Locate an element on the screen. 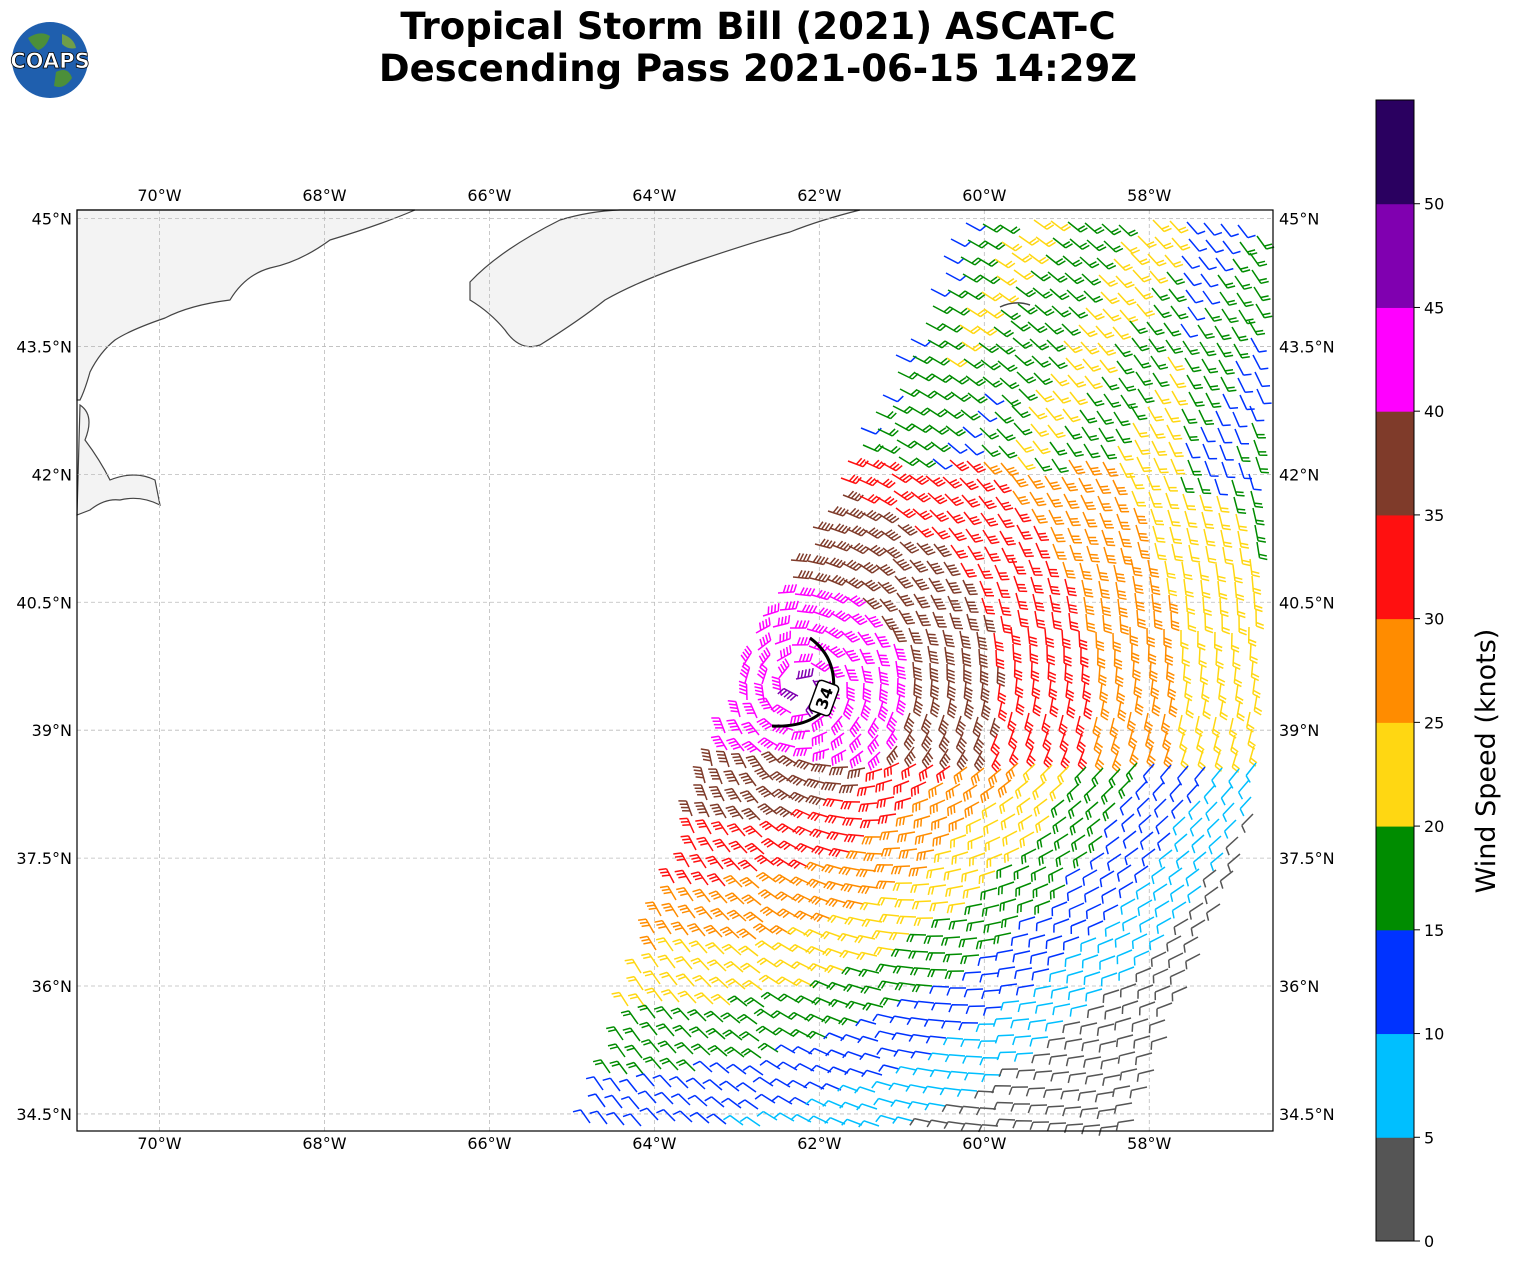  colorbar-tick-label: 10 is located at coordinates (1434, 1034).